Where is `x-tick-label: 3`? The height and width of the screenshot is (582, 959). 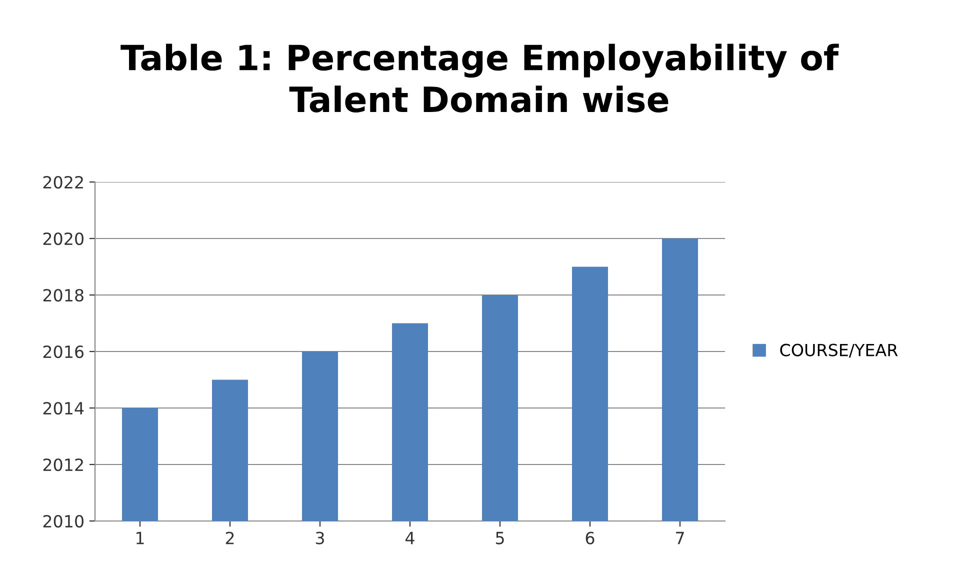
x-tick-label: 3 is located at coordinates (320, 538).